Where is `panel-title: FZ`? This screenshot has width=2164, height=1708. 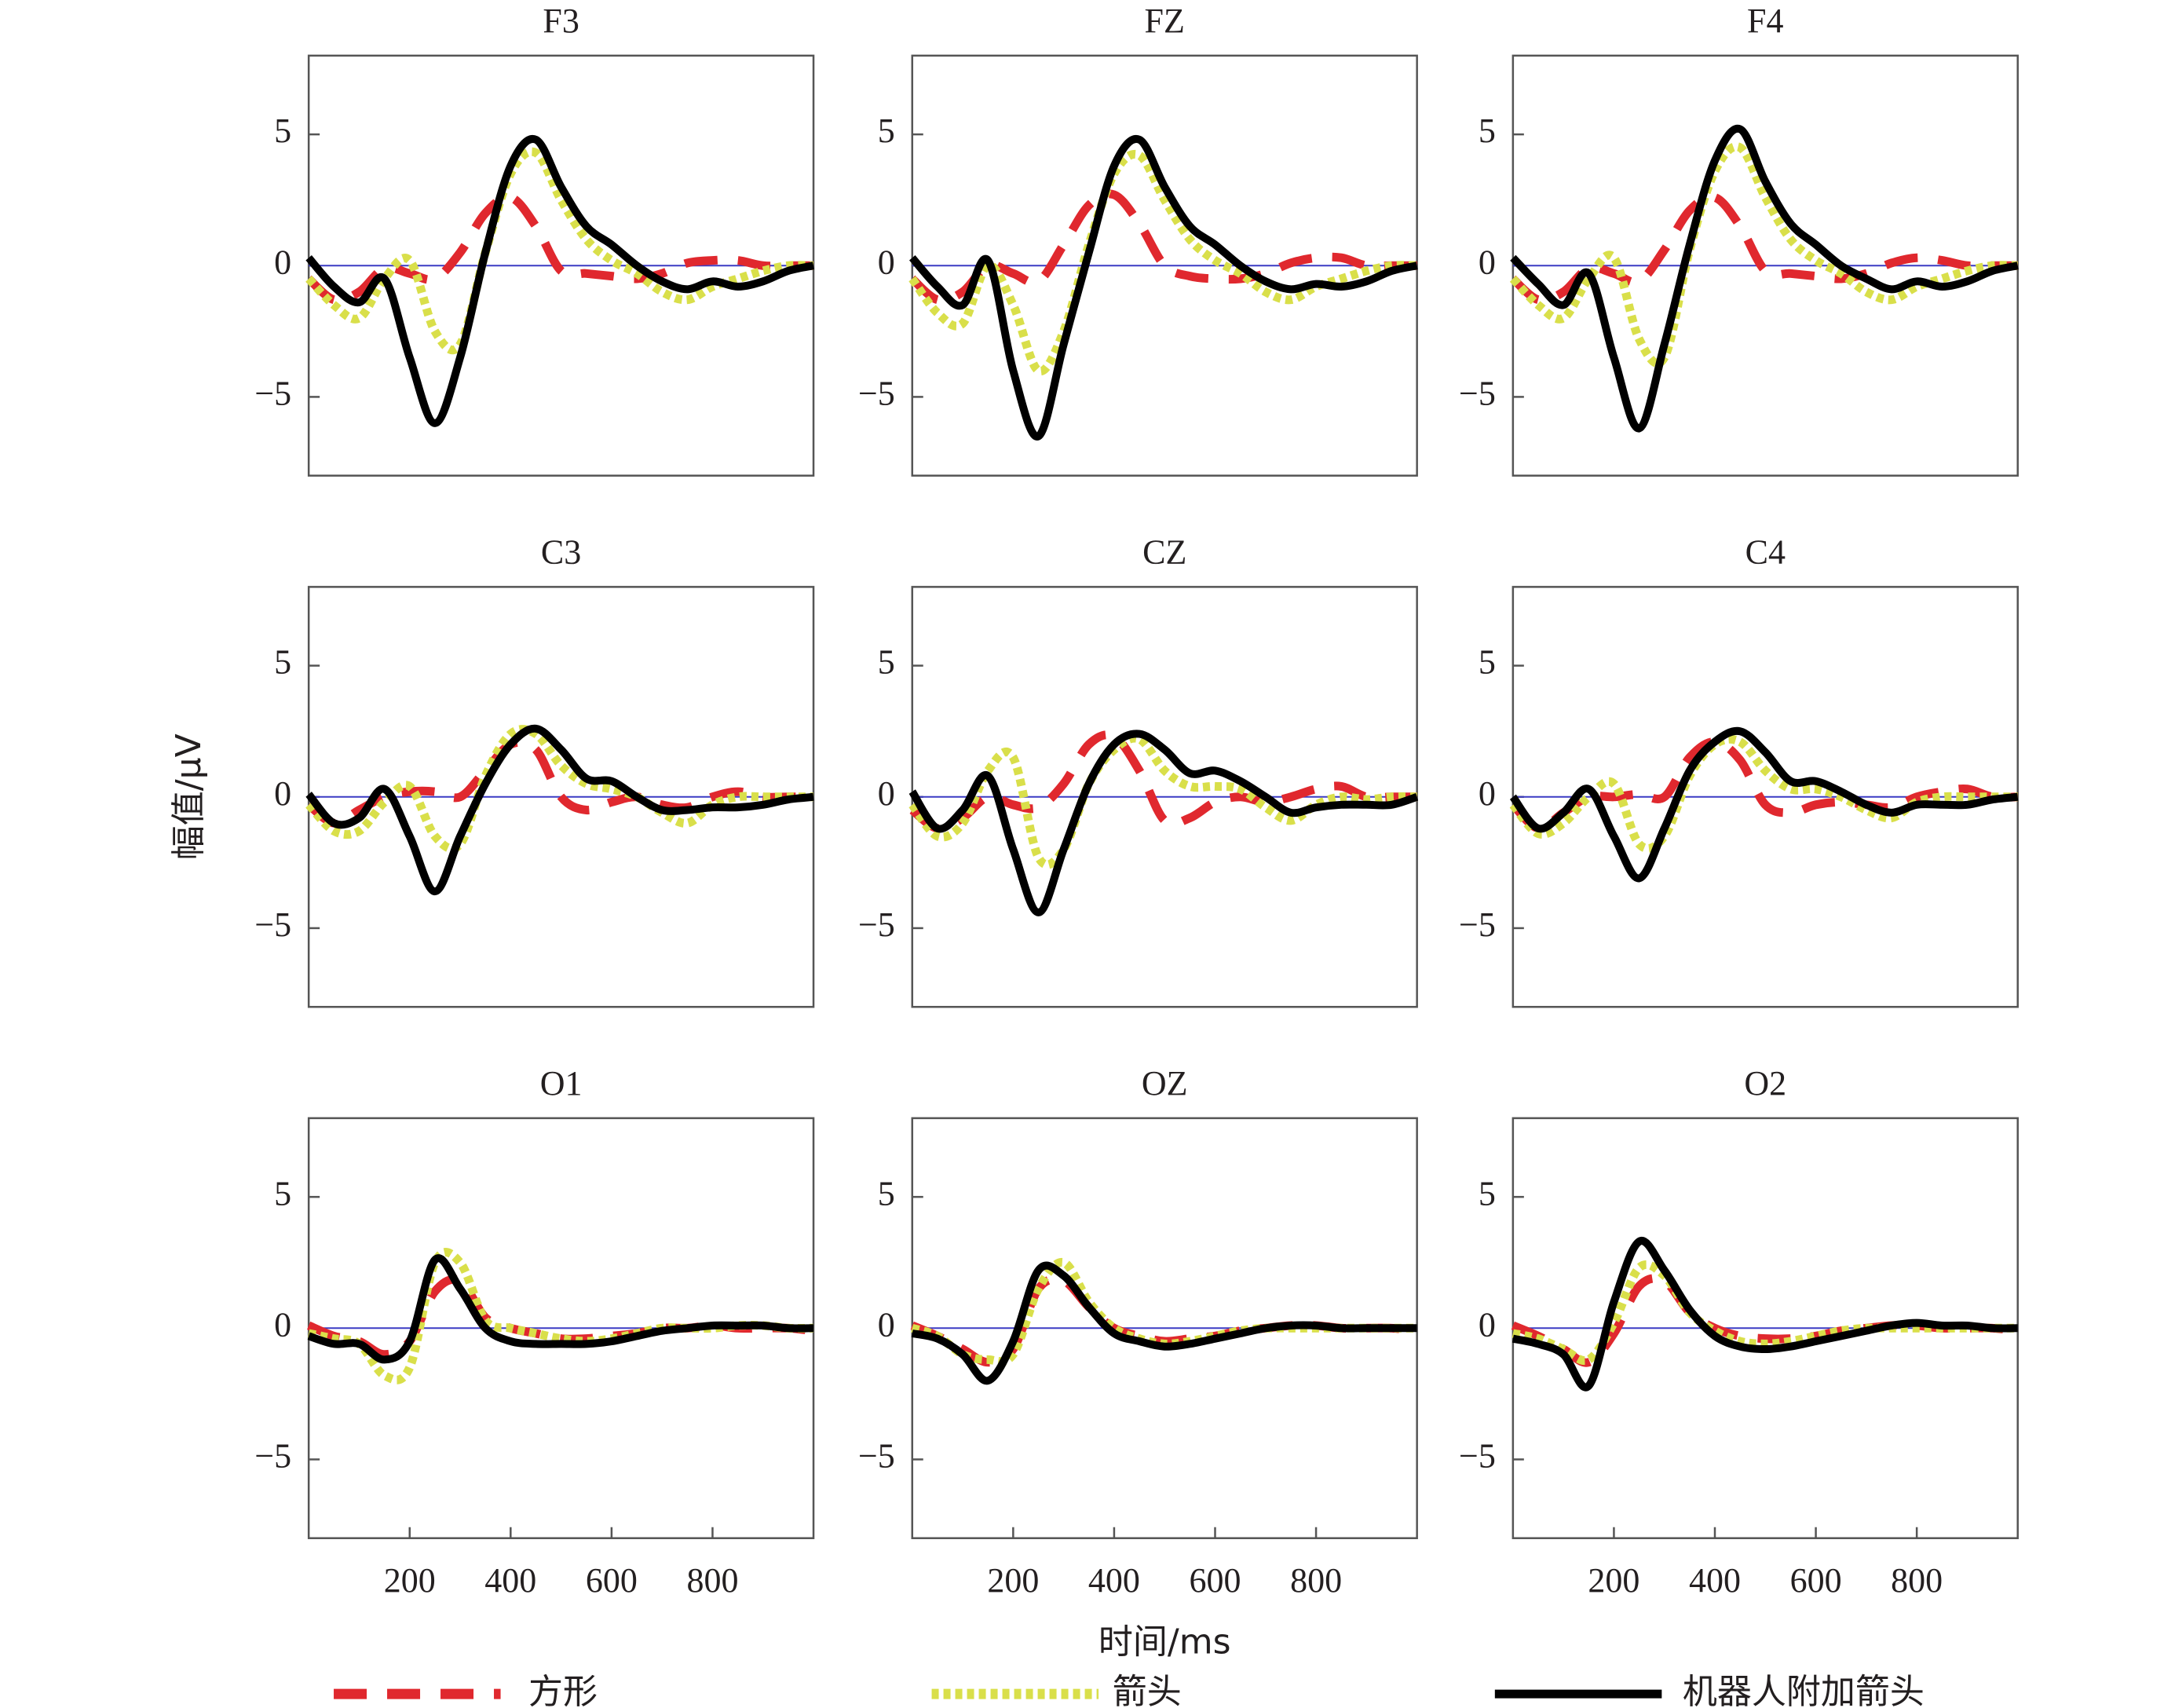 panel-title: FZ is located at coordinates (1165, 21).